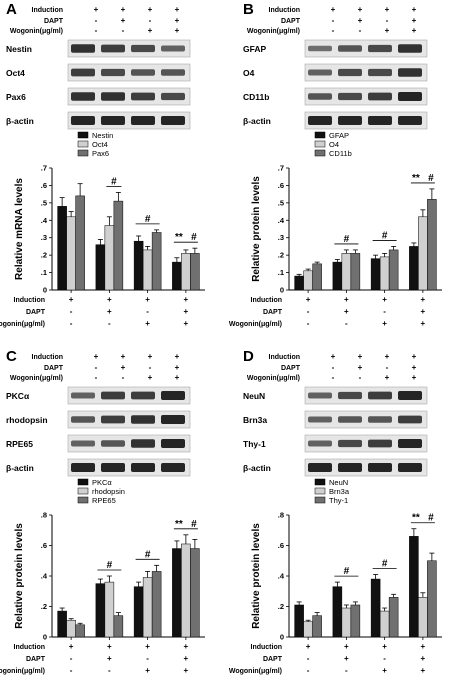 The height and width of the screenshot is (693, 474). What do you see at coordinates (100, 144) in the screenshot?
I see `legend-entry: Oct4` at bounding box center [100, 144].